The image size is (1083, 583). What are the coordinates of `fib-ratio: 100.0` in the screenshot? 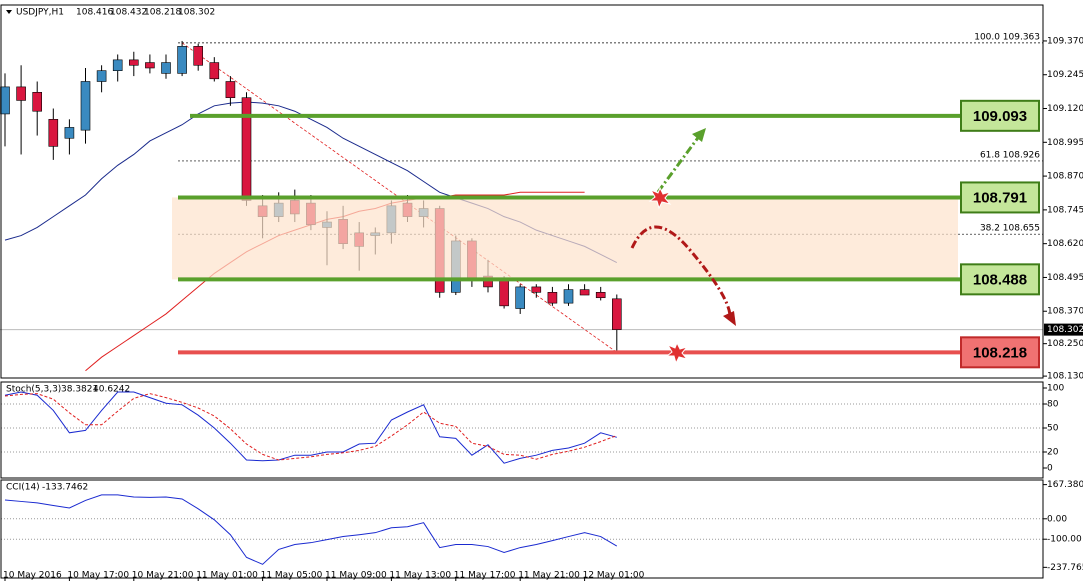 It's located at (987, 37).